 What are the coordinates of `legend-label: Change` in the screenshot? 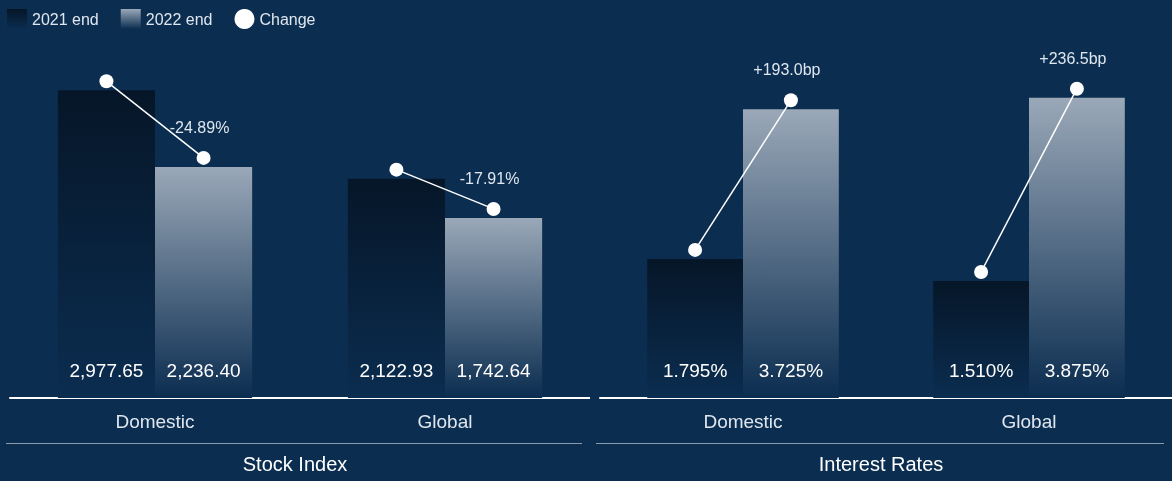 It's located at (287, 19).